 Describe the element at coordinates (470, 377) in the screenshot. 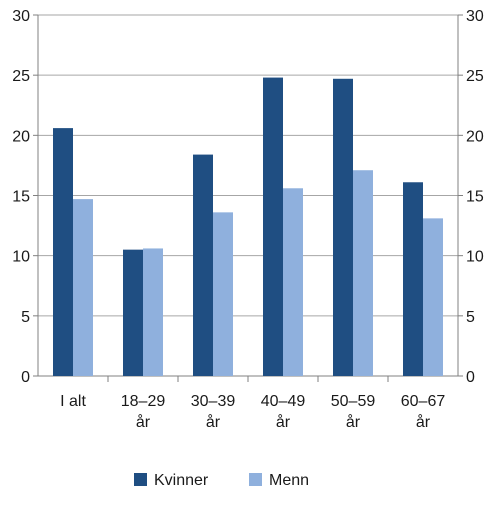

I see `y-tick-label-right: 0` at that location.